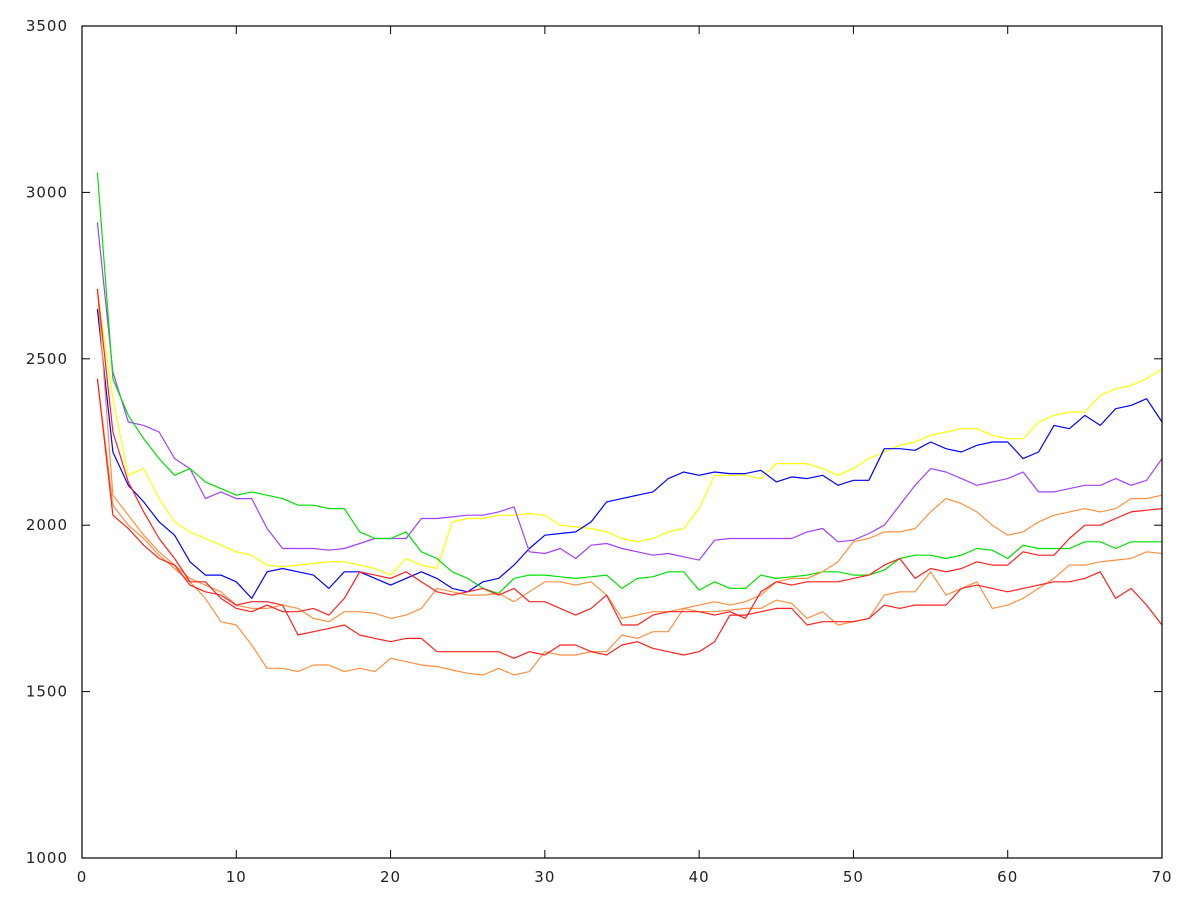 This screenshot has width=1200, height=900. Describe the element at coordinates (47, 26) in the screenshot. I see `y-tick-label: 3500` at that location.